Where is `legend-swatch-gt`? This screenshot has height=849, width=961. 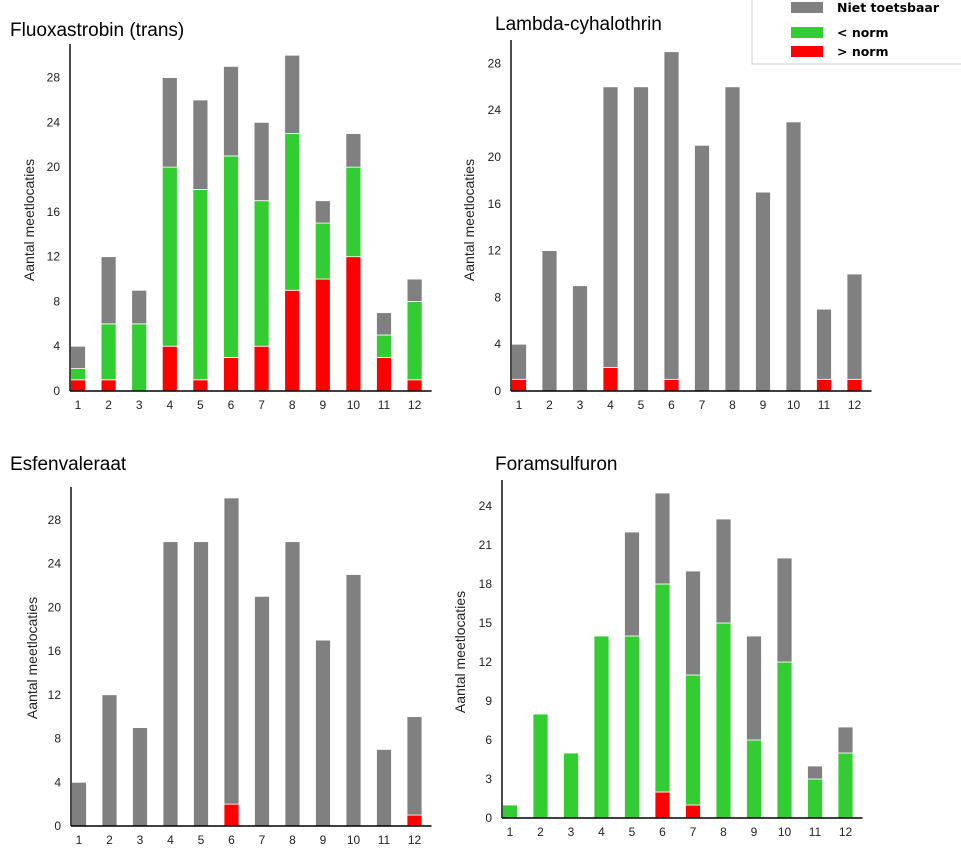
legend-swatch-gt is located at coordinates (807, 51).